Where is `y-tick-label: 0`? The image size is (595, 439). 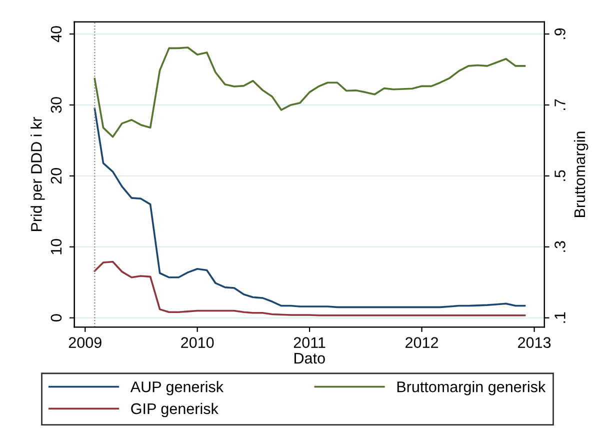
y-tick-label: 0 is located at coordinates (56, 318).